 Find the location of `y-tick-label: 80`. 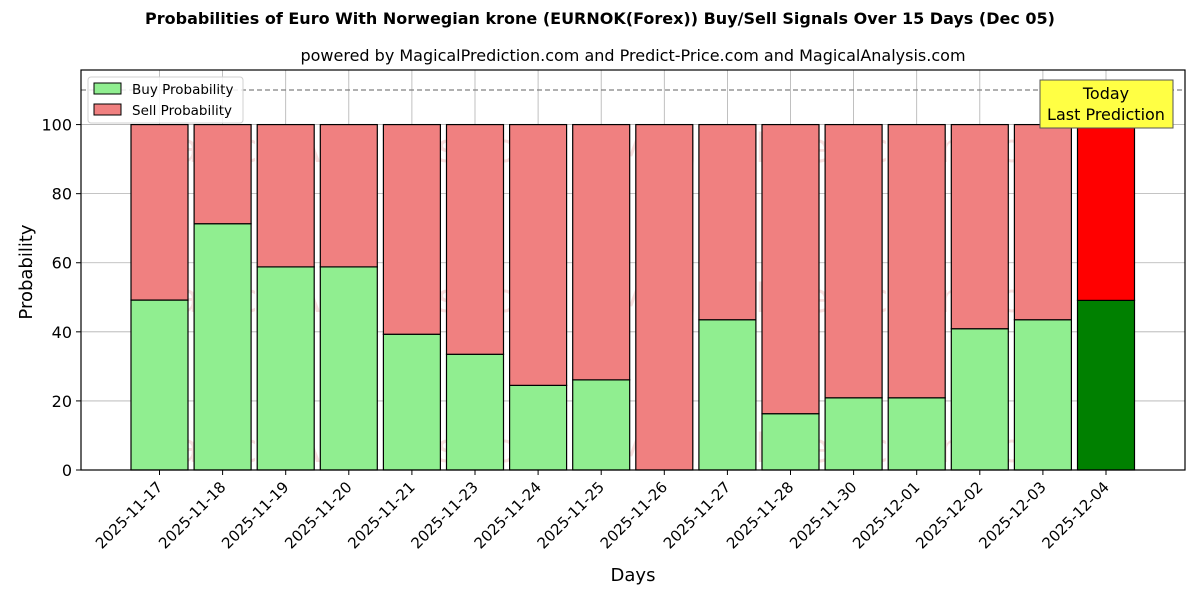

y-tick-label: 80 is located at coordinates (62, 194).